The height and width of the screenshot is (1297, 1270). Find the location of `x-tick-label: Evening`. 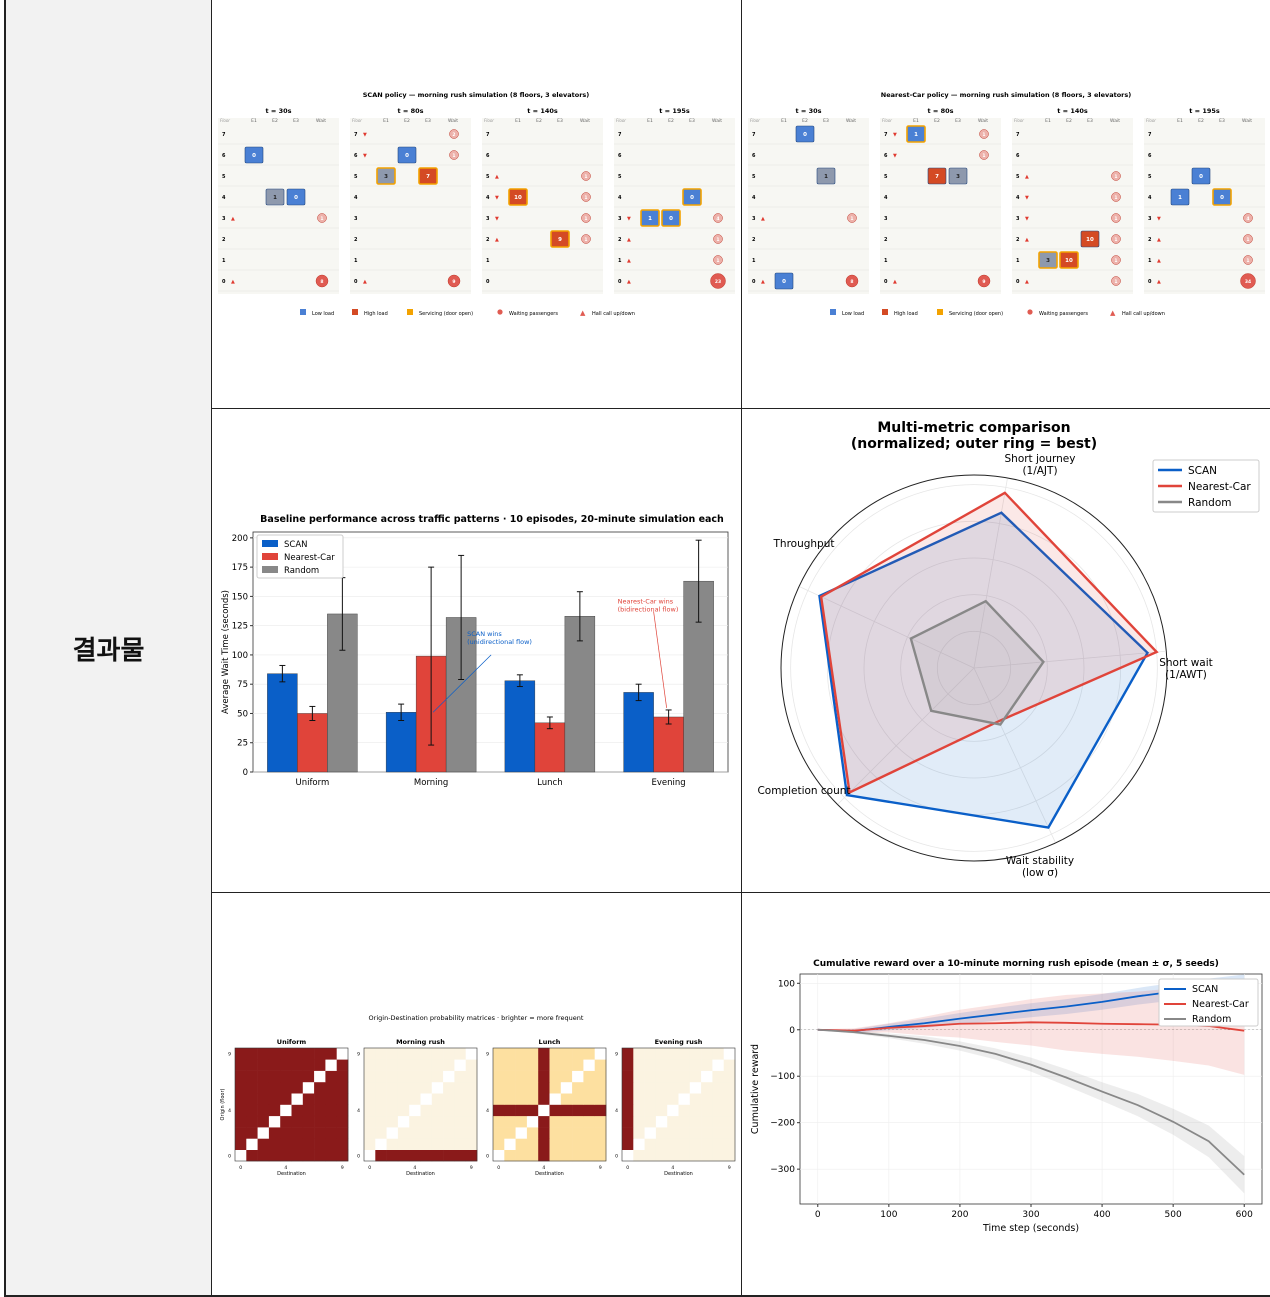

x-tick-label: Evening is located at coordinates (669, 783).